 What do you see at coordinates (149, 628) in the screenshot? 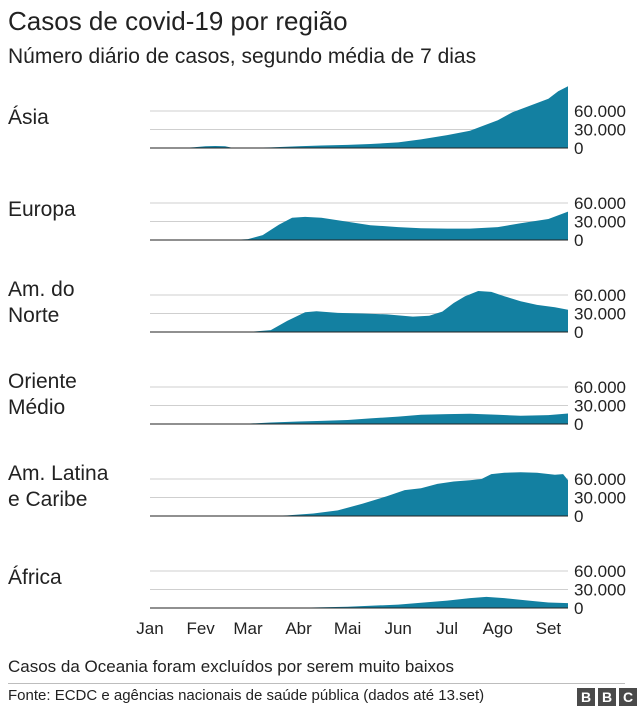
I see `x-tick-label: Jan` at bounding box center [149, 628].